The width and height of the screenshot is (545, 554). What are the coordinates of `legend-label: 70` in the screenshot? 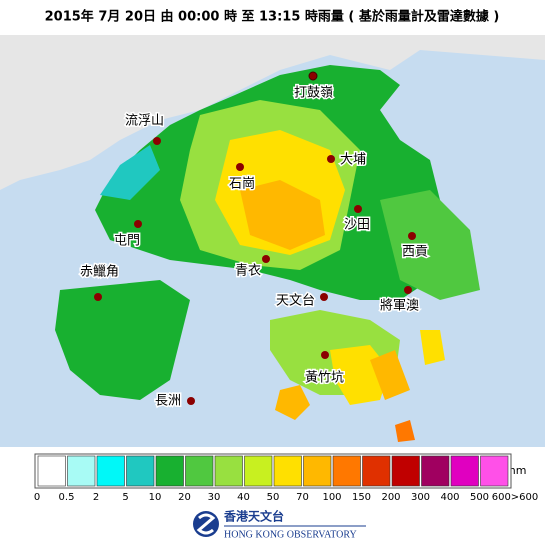 It's located at (302, 497).